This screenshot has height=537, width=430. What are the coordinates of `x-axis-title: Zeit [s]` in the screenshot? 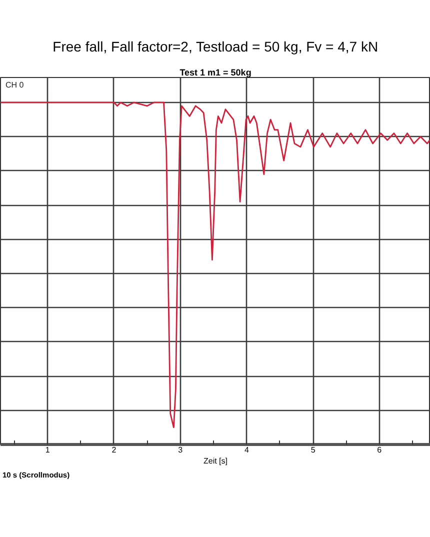 It's located at (216, 461).